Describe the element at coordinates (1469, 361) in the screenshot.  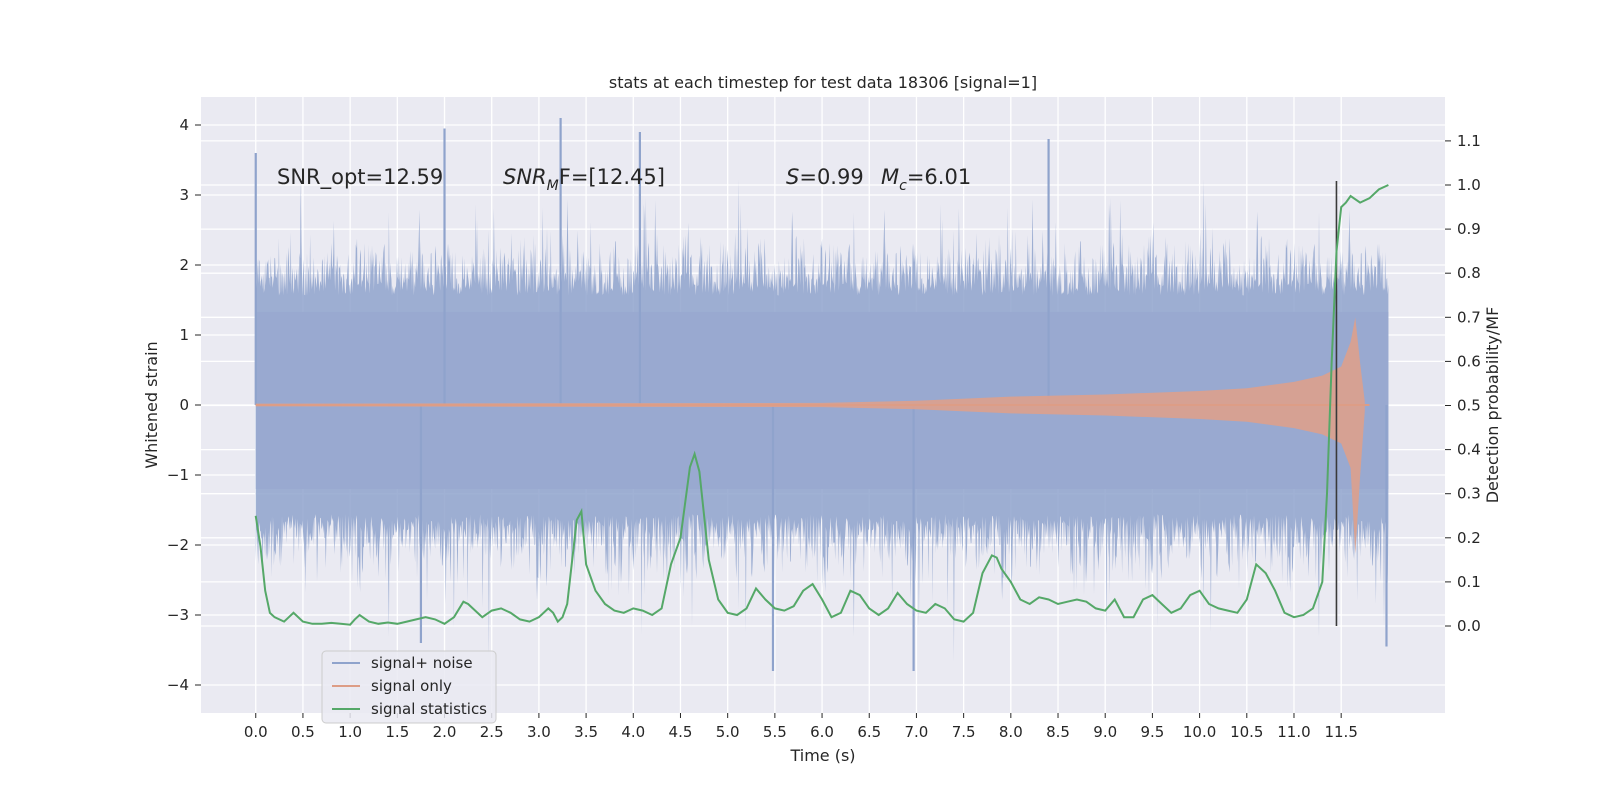
I see `y2-tick-label: 0.6` at that location.